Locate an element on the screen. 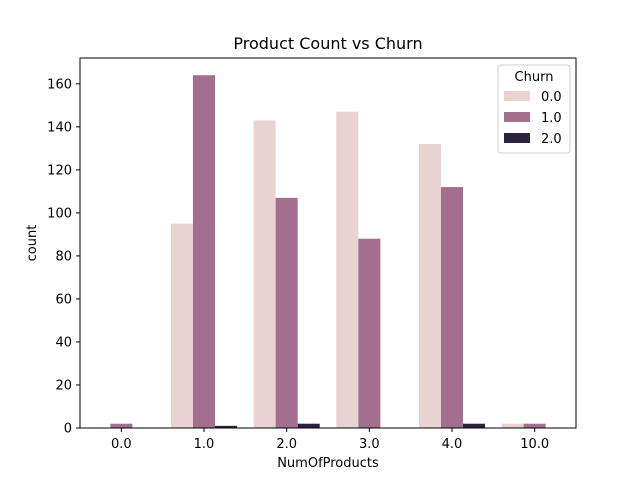 The height and width of the screenshot is (480, 640). bar-2.0-churn-2.0 is located at coordinates (308, 425).